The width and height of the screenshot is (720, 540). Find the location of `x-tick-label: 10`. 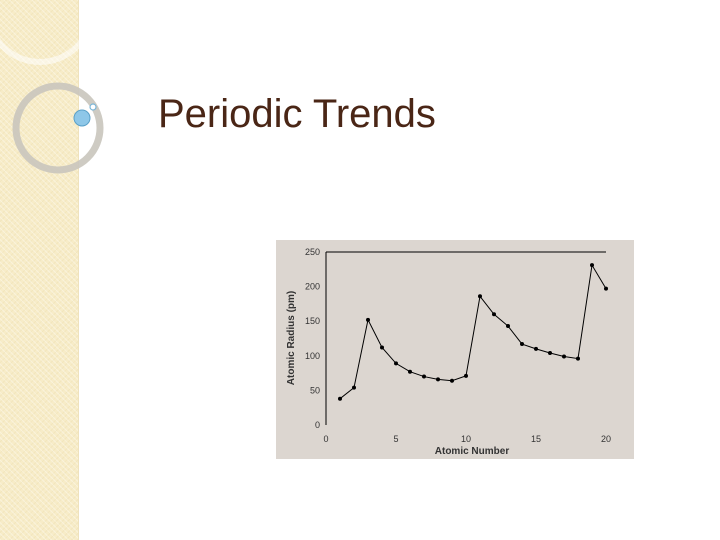

x-tick-label: 10 is located at coordinates (466, 439).